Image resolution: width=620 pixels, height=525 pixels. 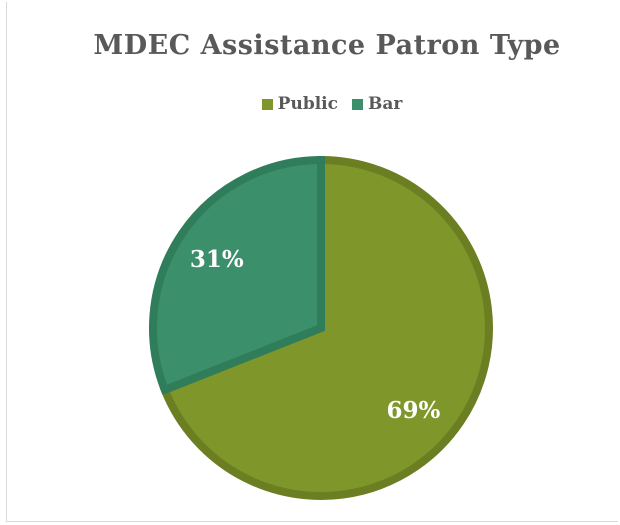 What do you see at coordinates (237, 275) in the screenshot?
I see `pie-slice-bar` at bounding box center [237, 275].